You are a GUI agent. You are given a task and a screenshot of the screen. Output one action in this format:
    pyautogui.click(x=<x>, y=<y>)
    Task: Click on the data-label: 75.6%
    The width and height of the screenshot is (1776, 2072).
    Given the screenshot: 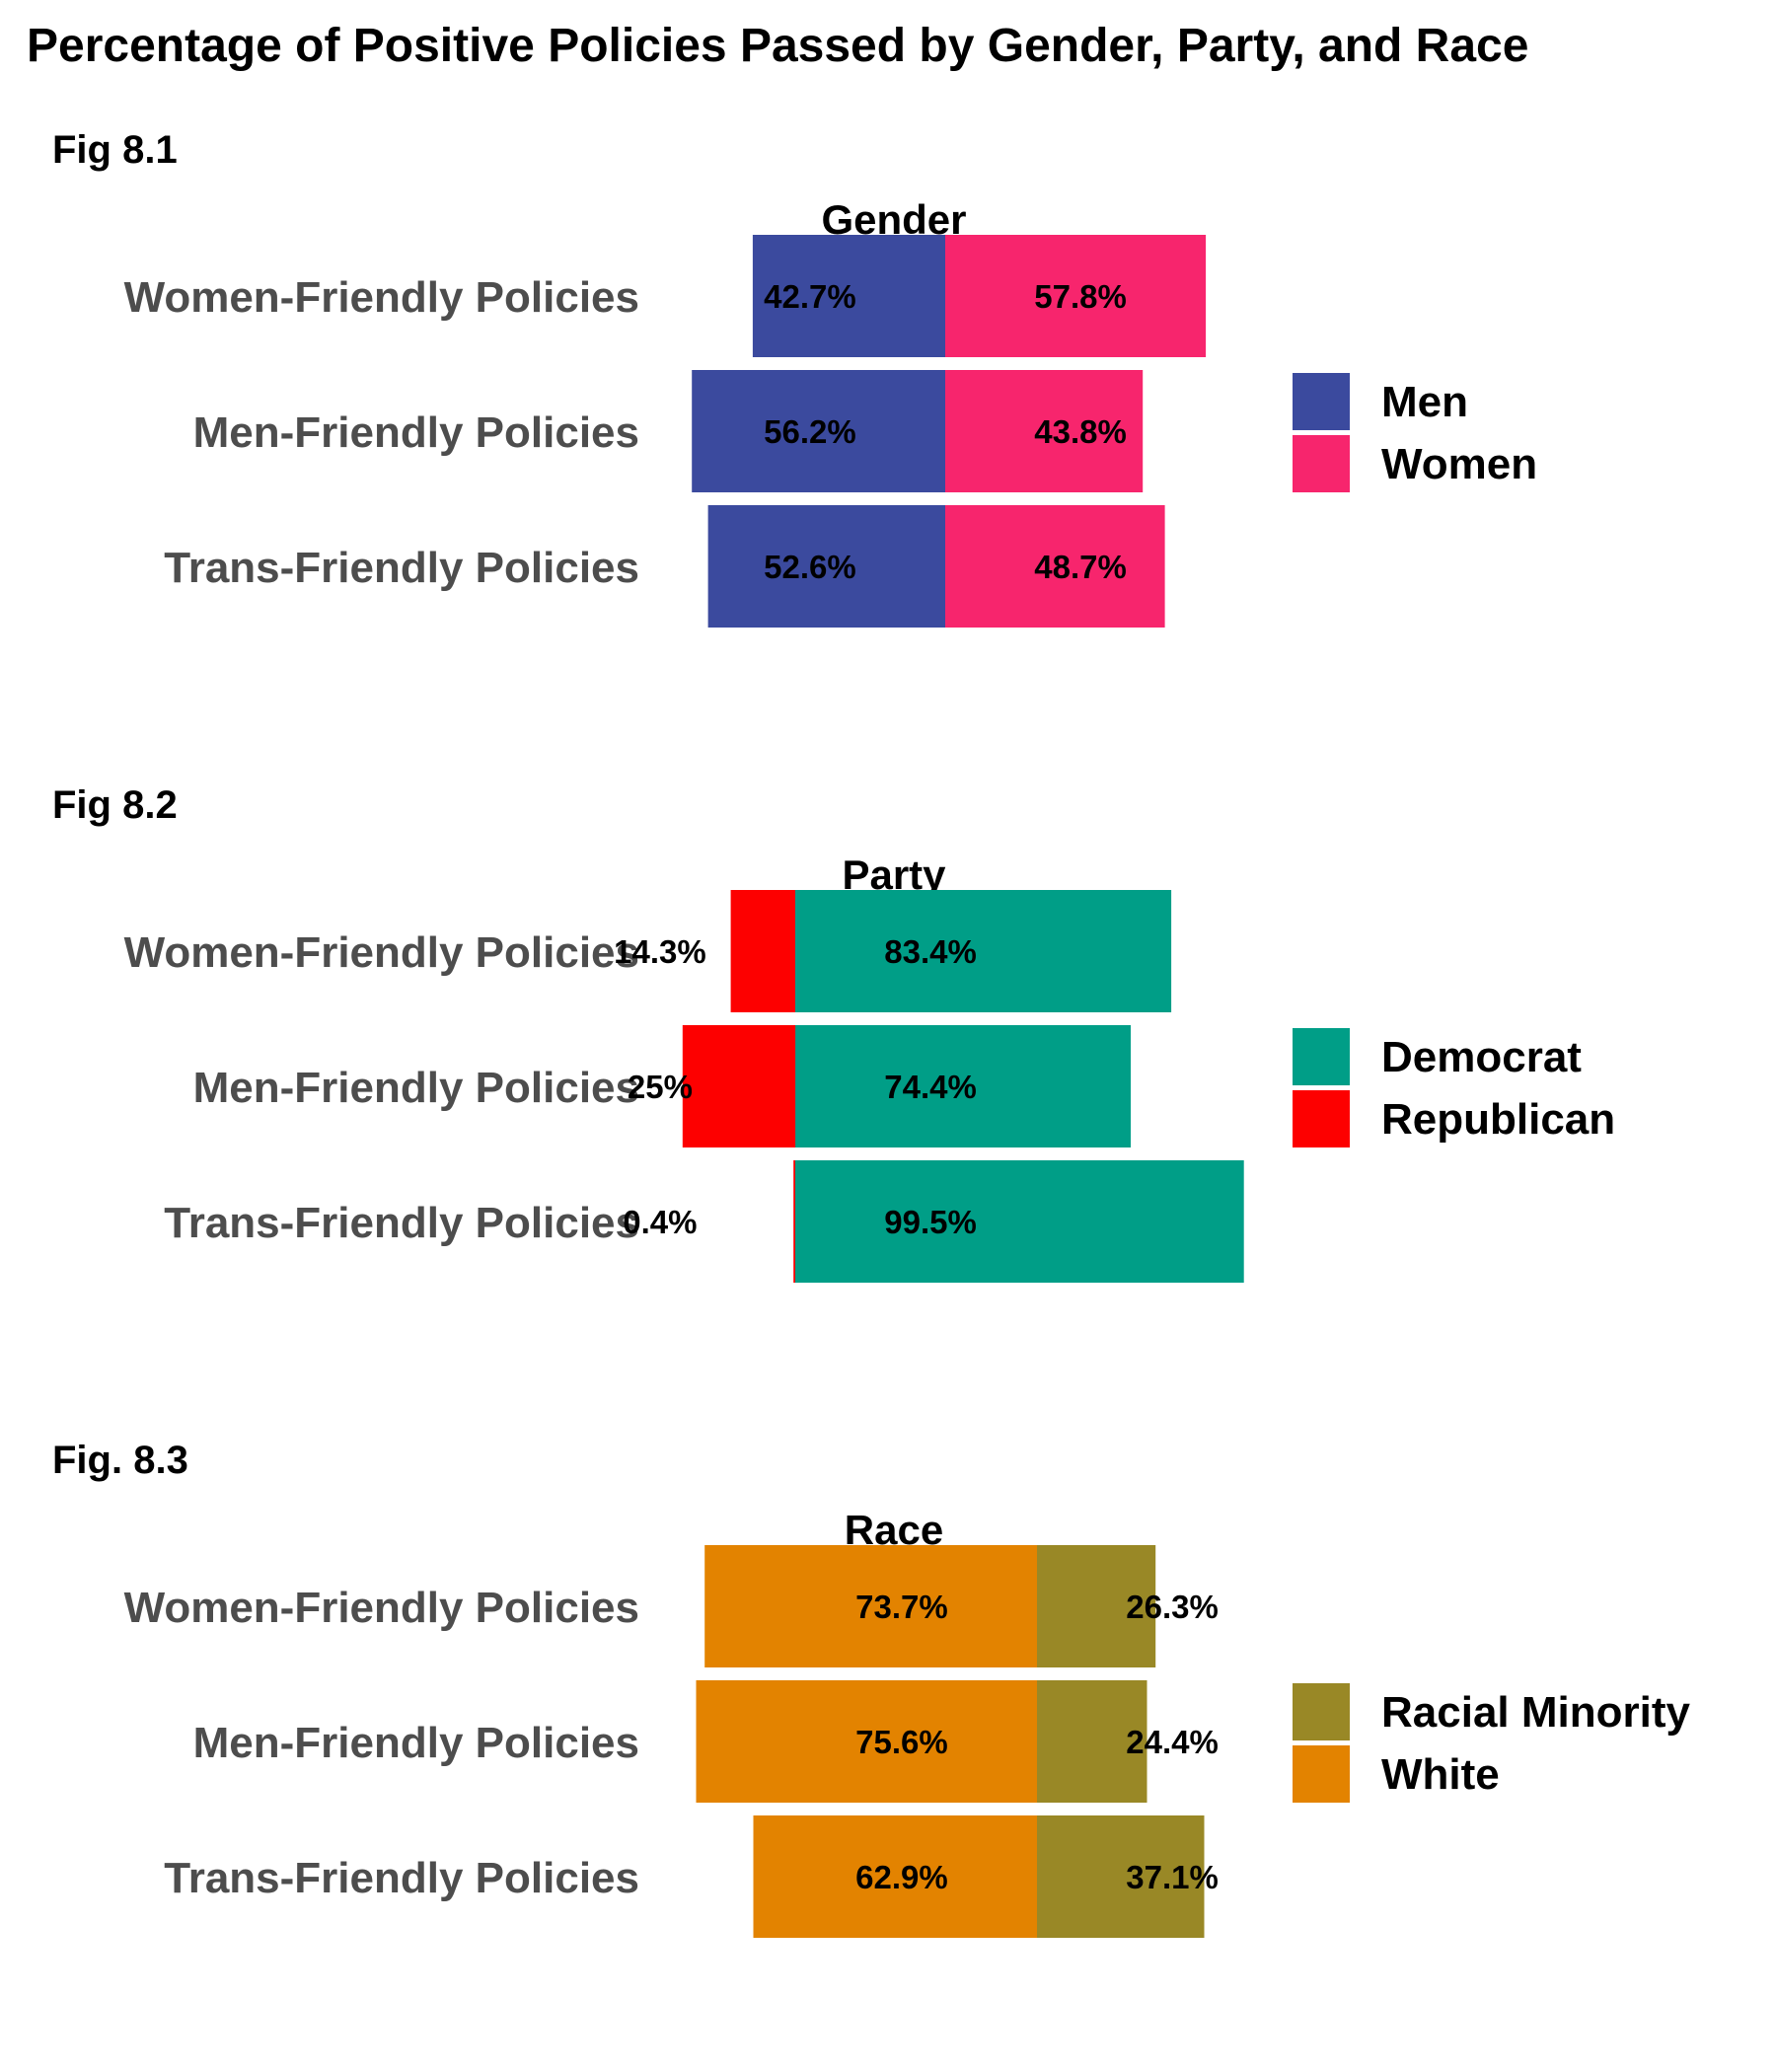 What is the action you would take?
    pyautogui.click(x=902, y=1742)
    